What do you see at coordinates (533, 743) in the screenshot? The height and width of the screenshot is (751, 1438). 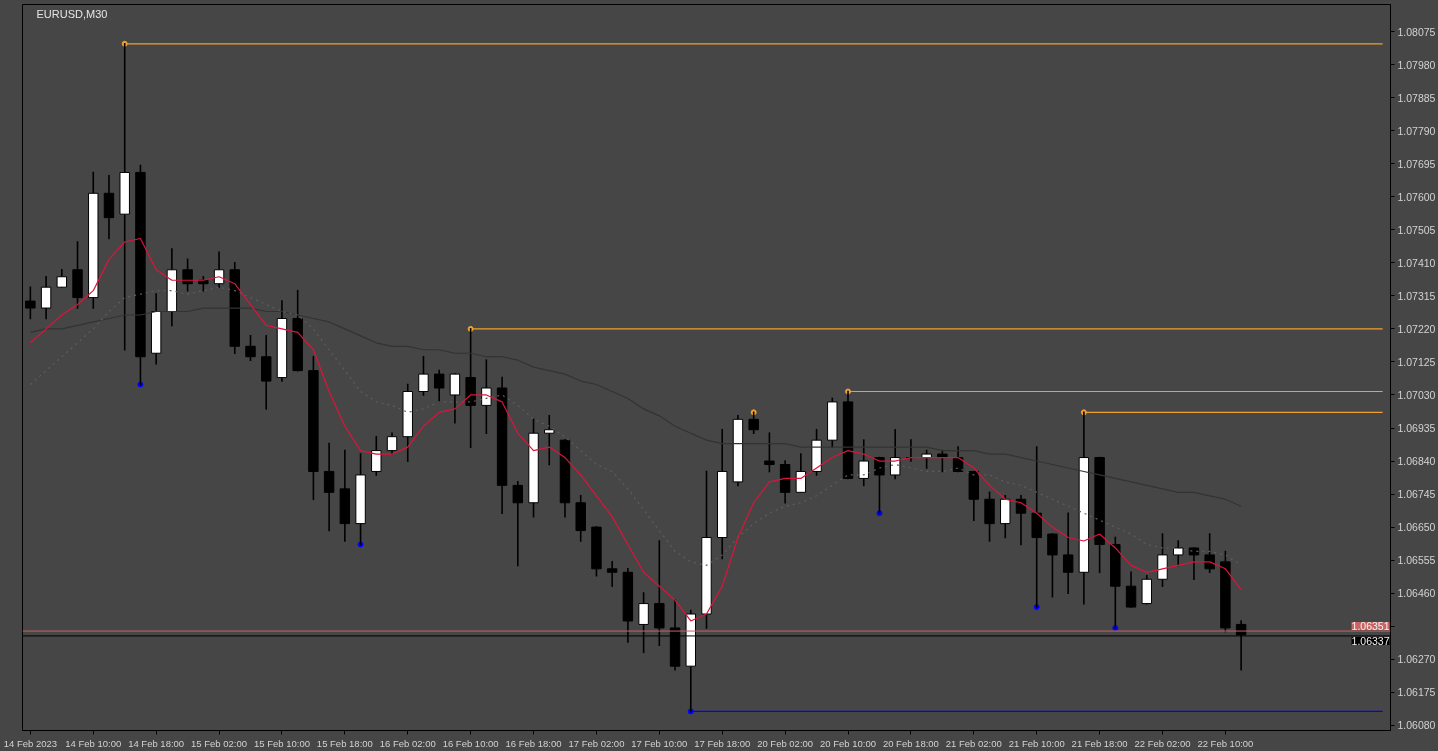 I see `x-tick-label: 16 Feb 18:00` at bounding box center [533, 743].